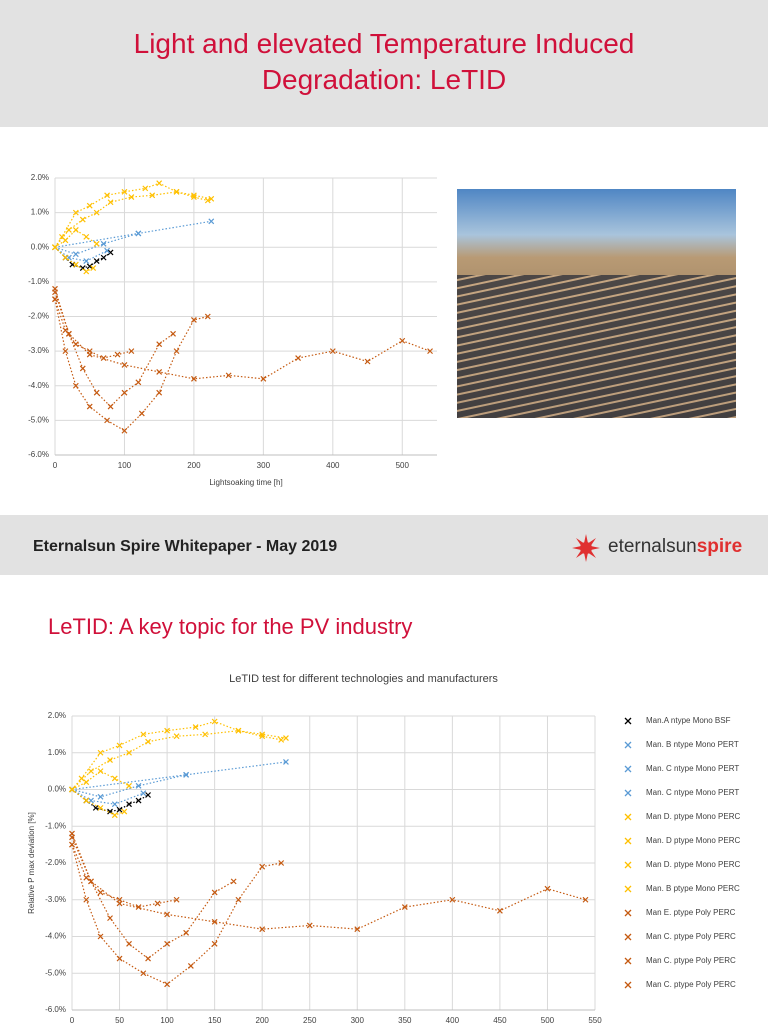  I want to click on logo-text: eternalsun, so click(652, 546).